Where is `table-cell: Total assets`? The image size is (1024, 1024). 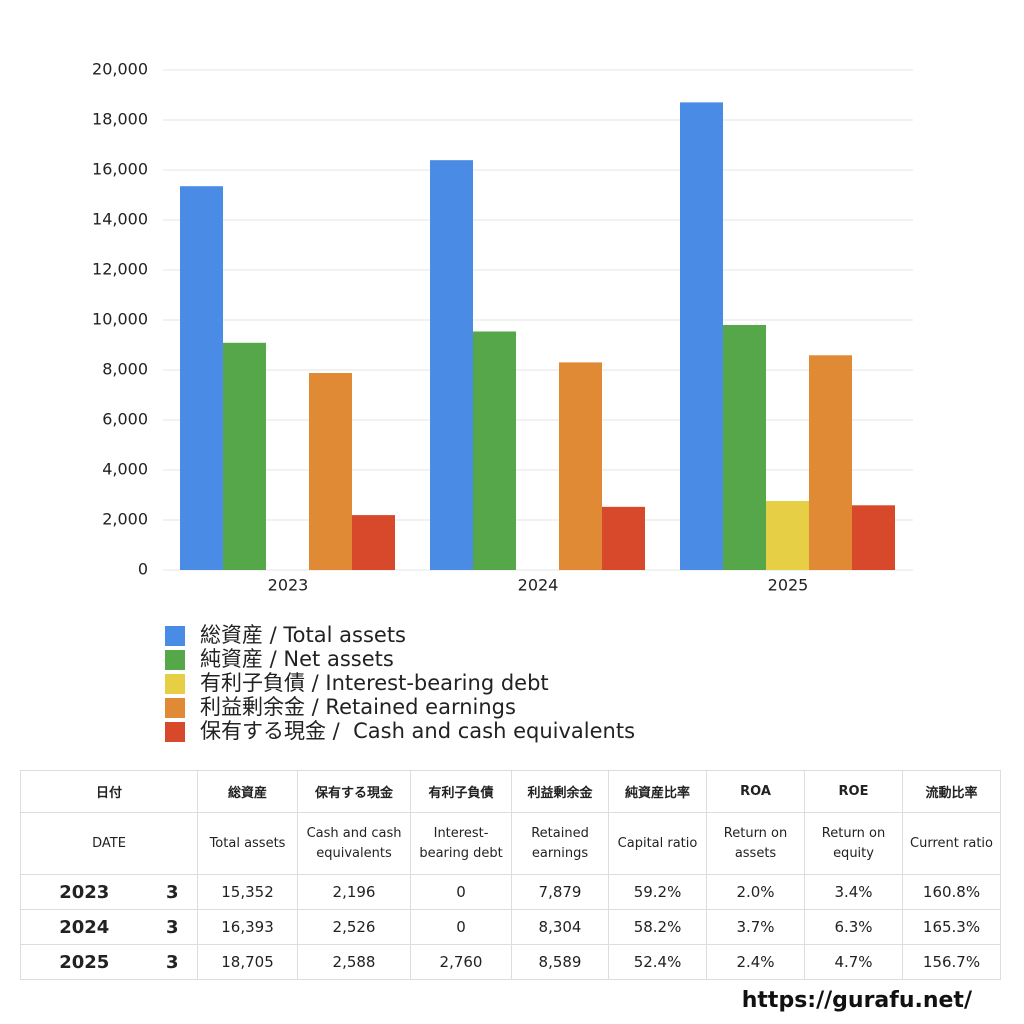
table-cell: Total assets is located at coordinates (248, 843).